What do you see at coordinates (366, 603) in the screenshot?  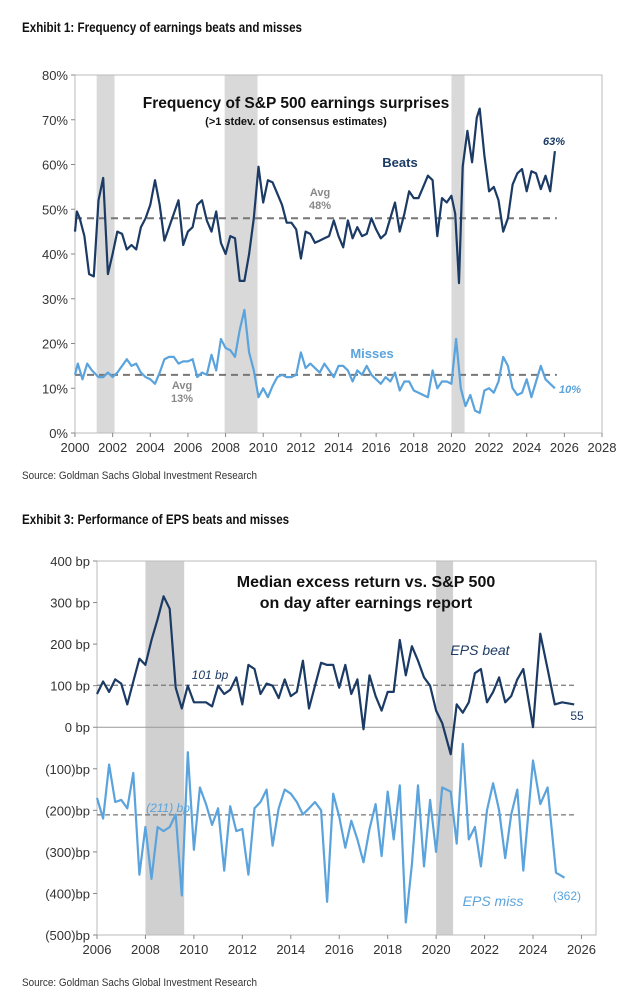 I see `chart-2-subtitle: on day after earnings report` at bounding box center [366, 603].